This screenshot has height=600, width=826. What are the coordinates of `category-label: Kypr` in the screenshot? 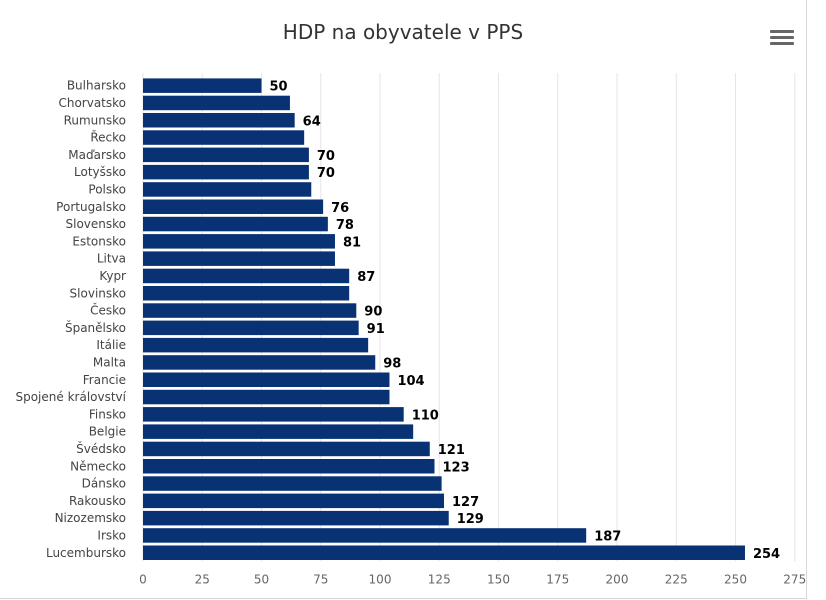 It's located at (112, 276).